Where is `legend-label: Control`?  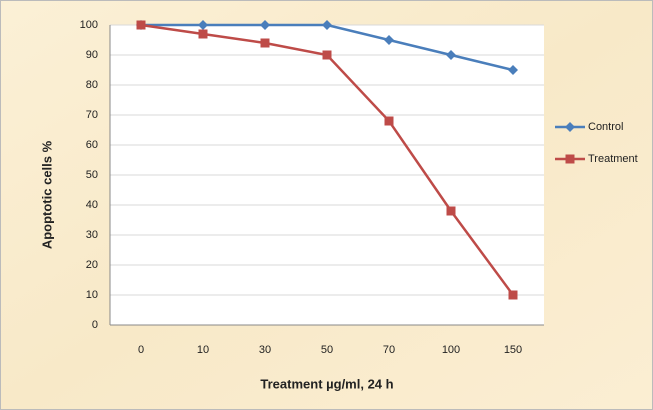
legend-label: Control is located at coordinates (605, 127).